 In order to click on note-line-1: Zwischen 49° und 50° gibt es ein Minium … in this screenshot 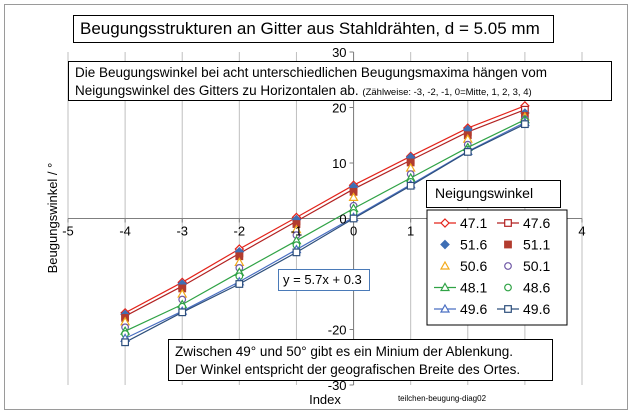, I will do `click(344, 351)`.